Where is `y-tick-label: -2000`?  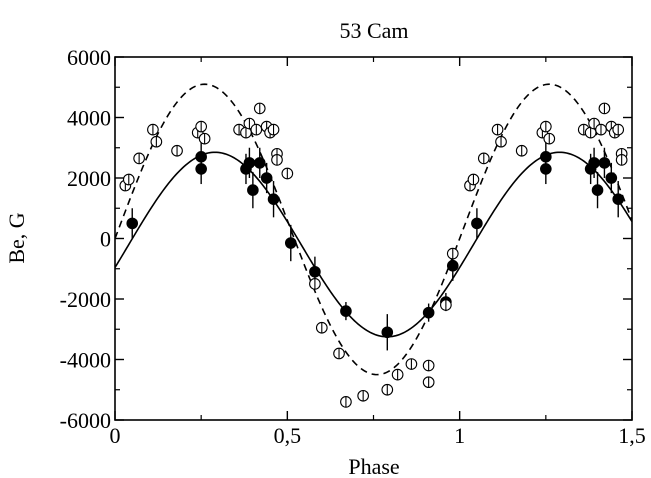
y-tick-label: -2000 is located at coordinates (85, 299).